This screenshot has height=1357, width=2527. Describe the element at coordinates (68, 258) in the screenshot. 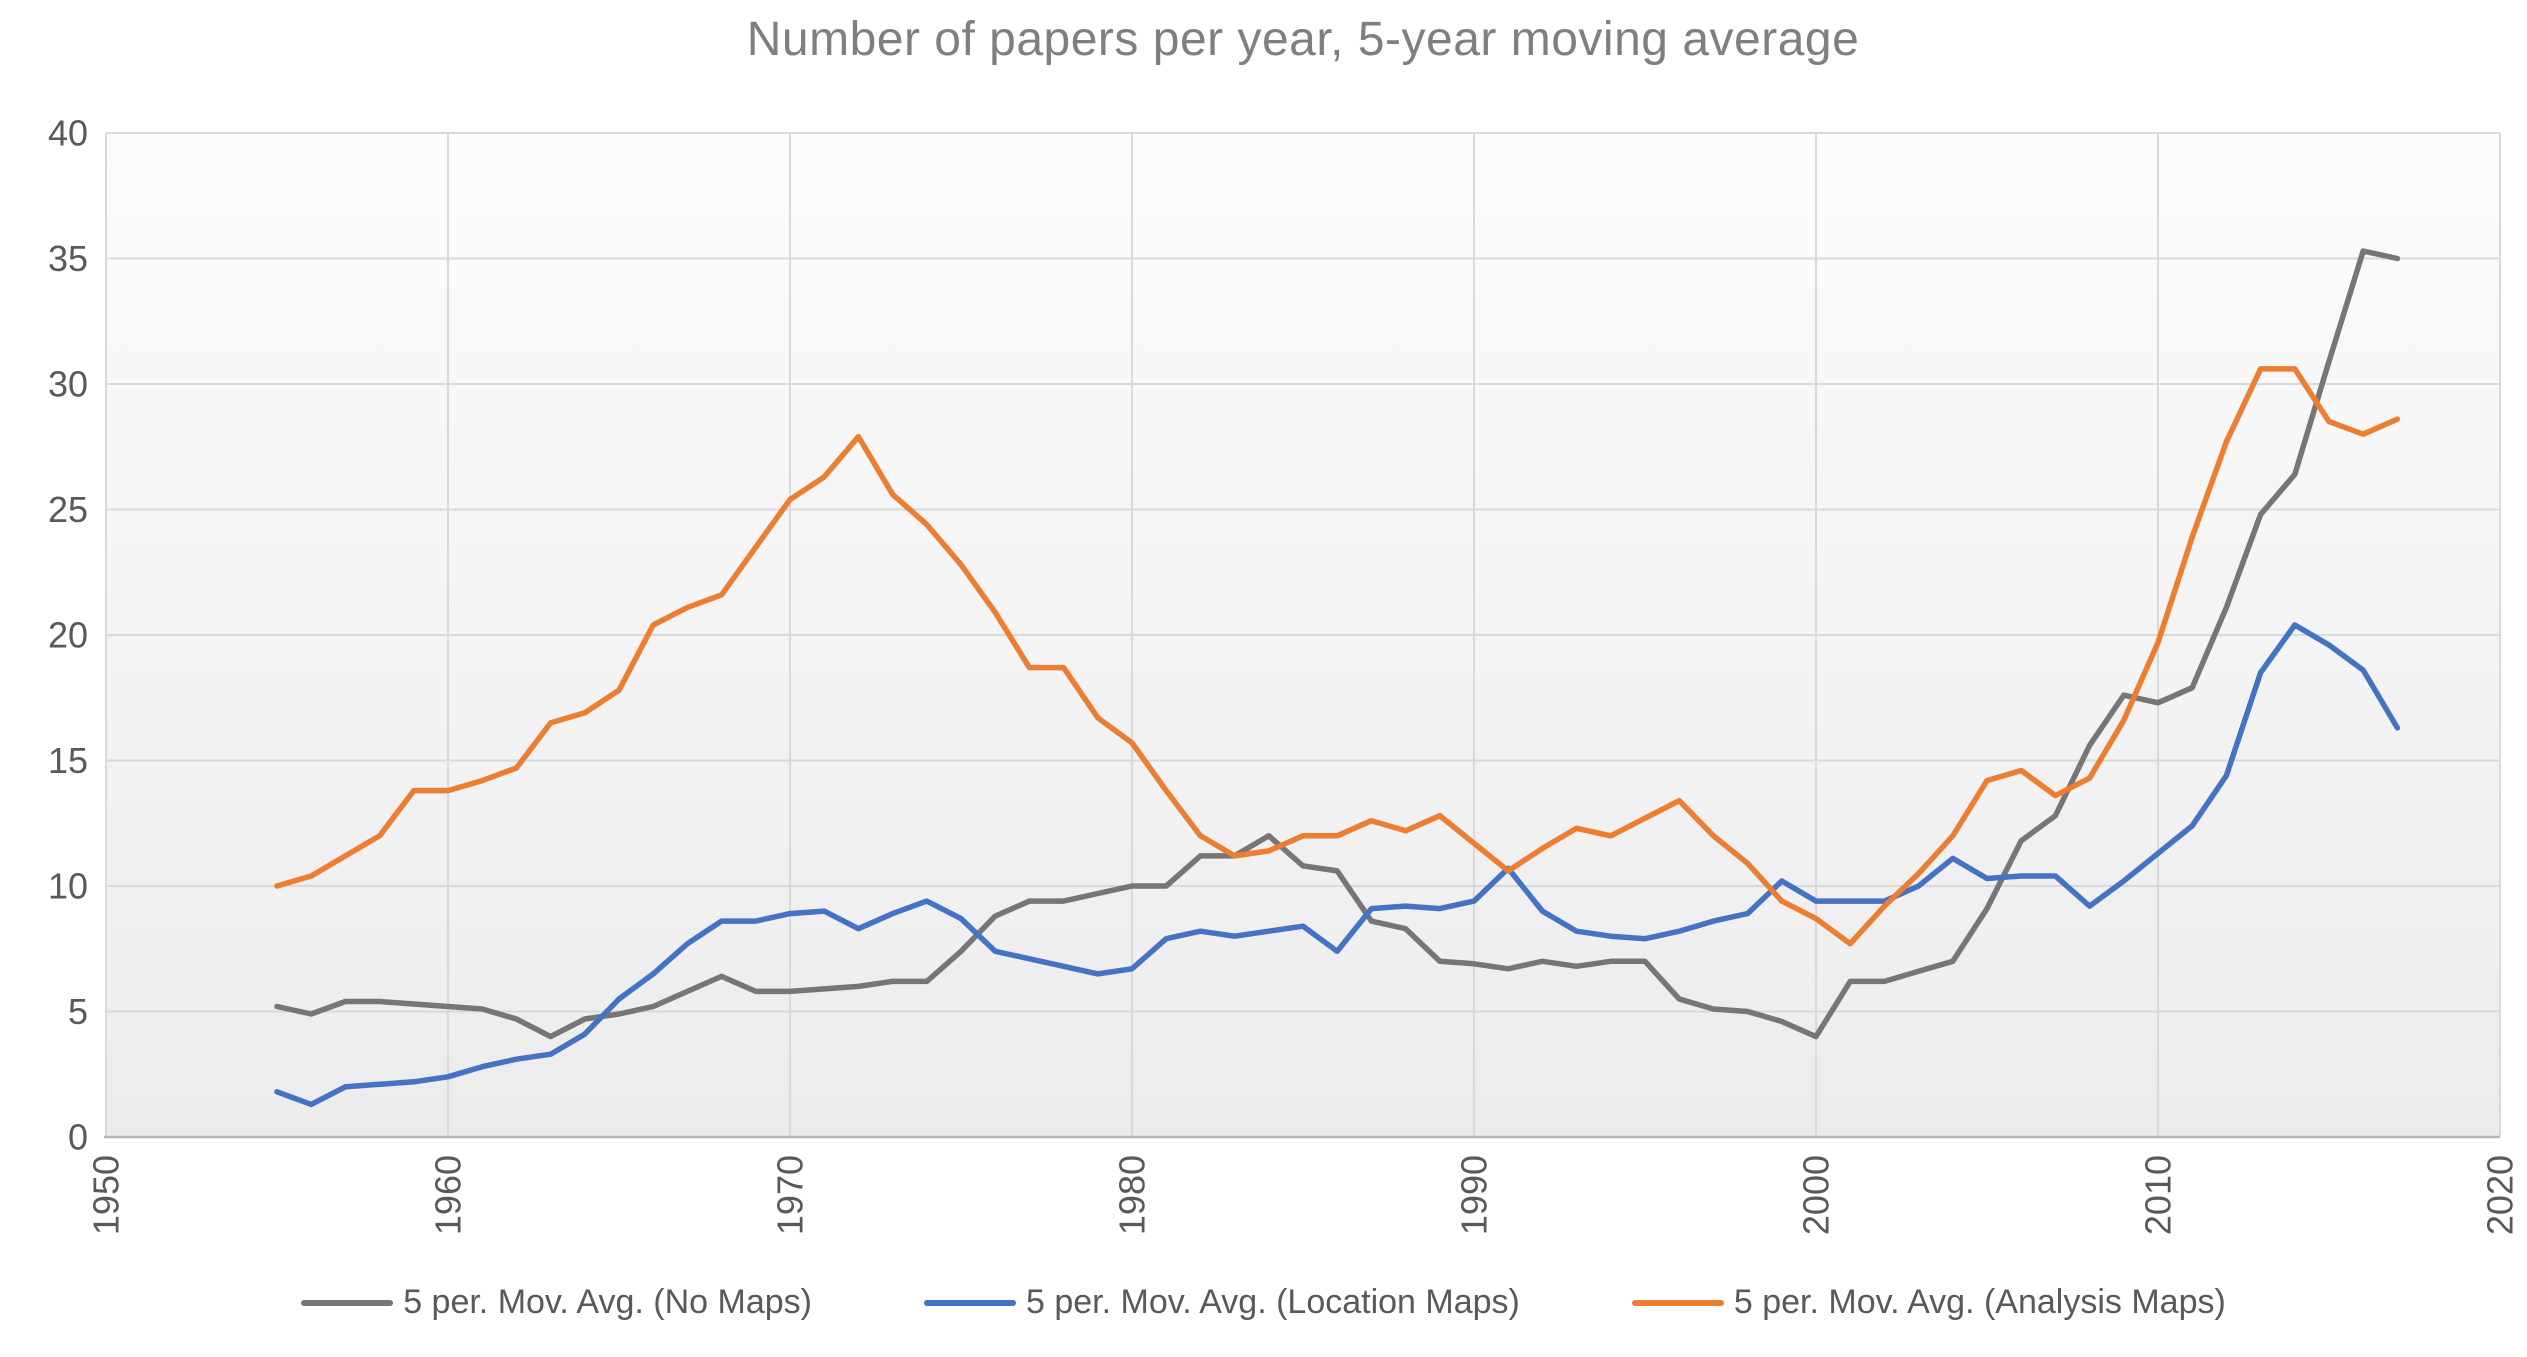

I see `y-tick-label: 35` at that location.